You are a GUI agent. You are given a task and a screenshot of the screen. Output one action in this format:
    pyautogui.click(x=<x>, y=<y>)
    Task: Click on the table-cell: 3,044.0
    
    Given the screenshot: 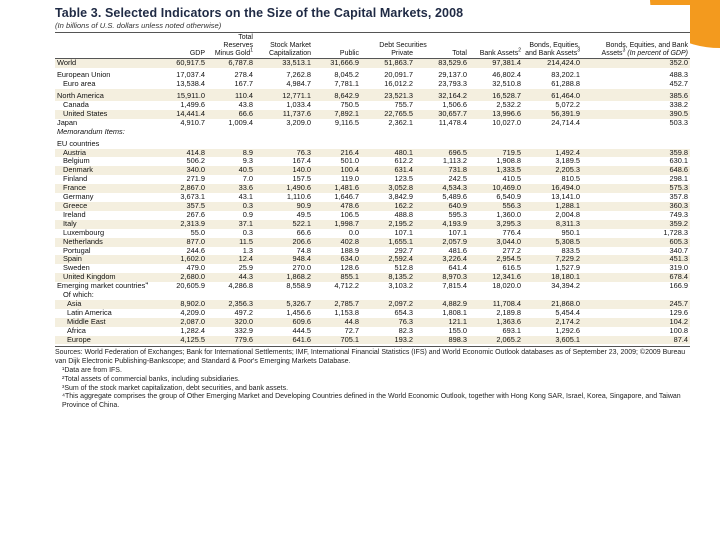 What is the action you would take?
    pyautogui.click(x=496, y=242)
    